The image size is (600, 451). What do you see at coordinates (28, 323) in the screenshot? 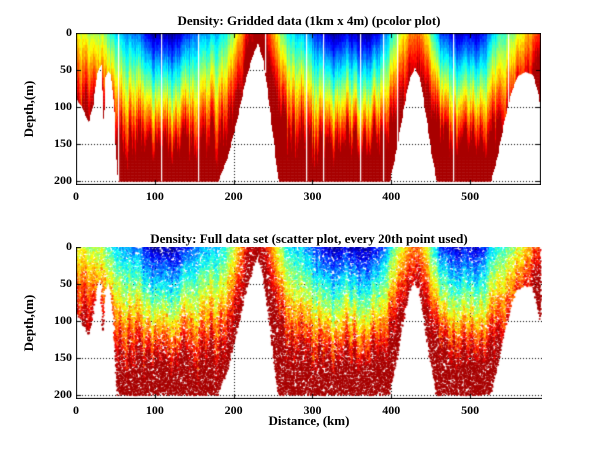
I see `scatter-ylabel: Depth,(m)` at bounding box center [28, 323].